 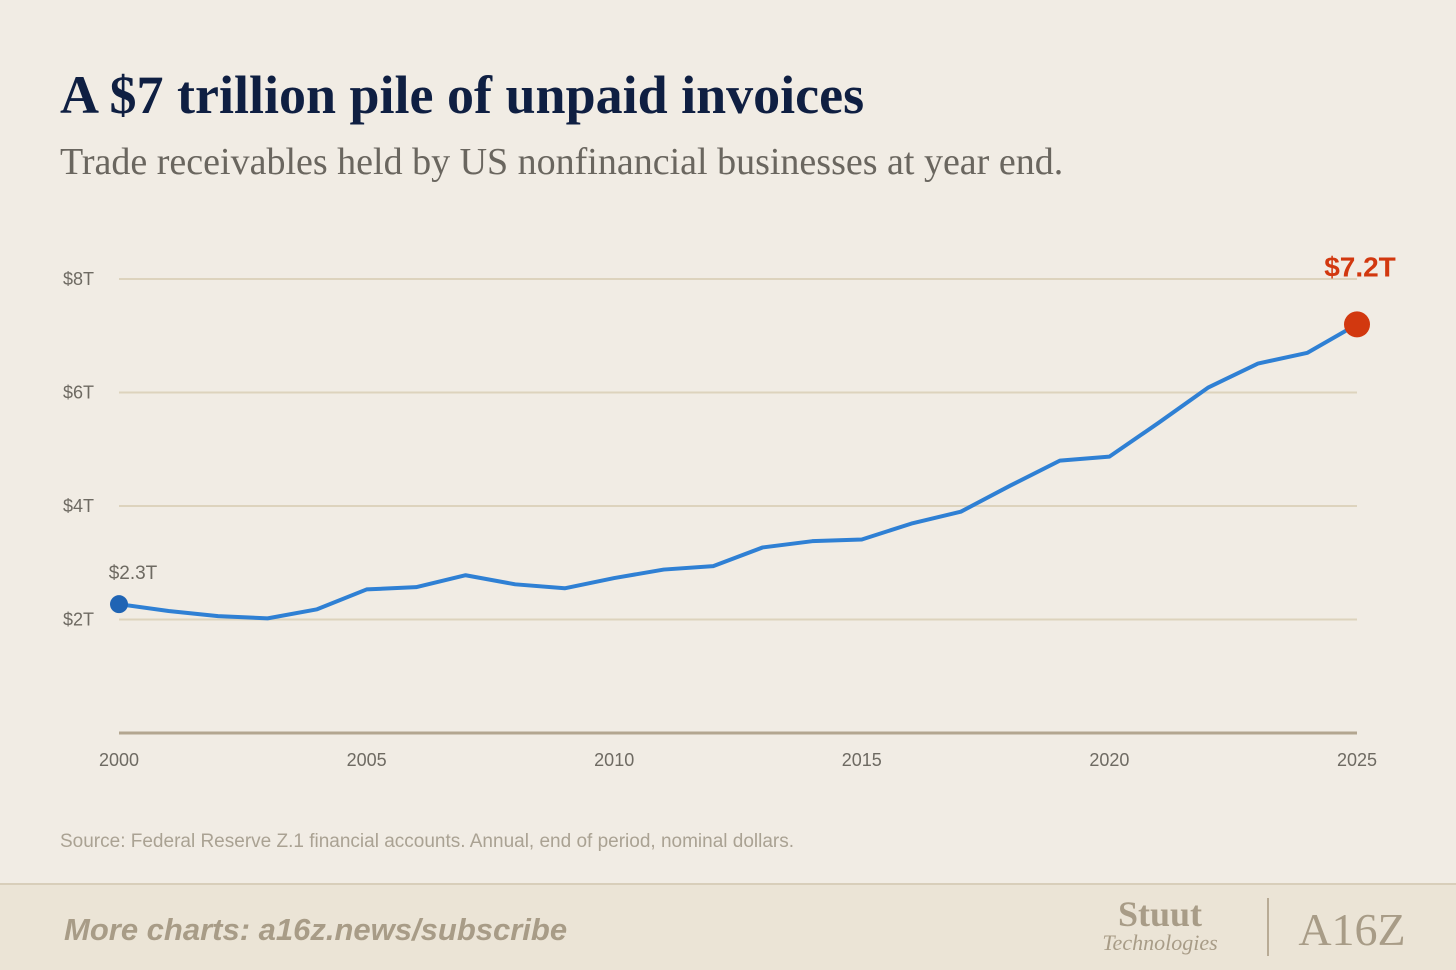 I want to click on x-tick-label: 2005, so click(x=367, y=760).